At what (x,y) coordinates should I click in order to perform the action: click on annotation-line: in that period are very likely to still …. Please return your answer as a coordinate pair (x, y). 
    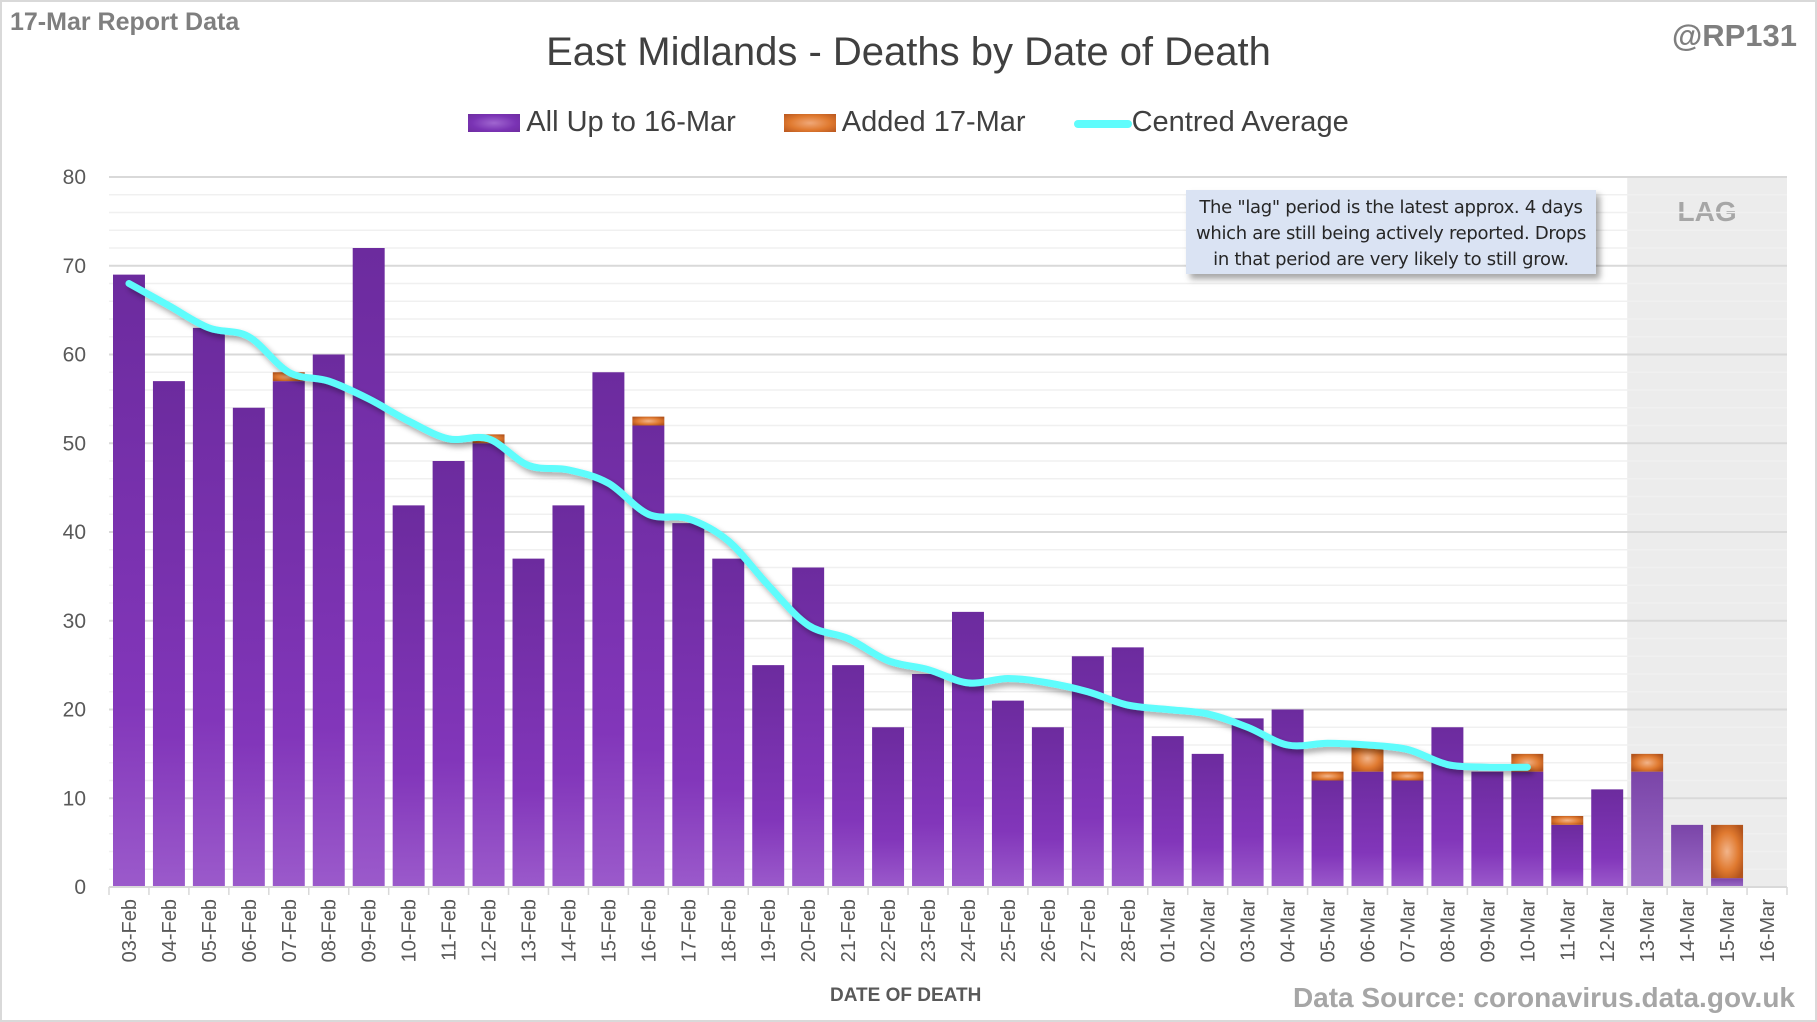
    Looking at the image, I should click on (1391, 259).